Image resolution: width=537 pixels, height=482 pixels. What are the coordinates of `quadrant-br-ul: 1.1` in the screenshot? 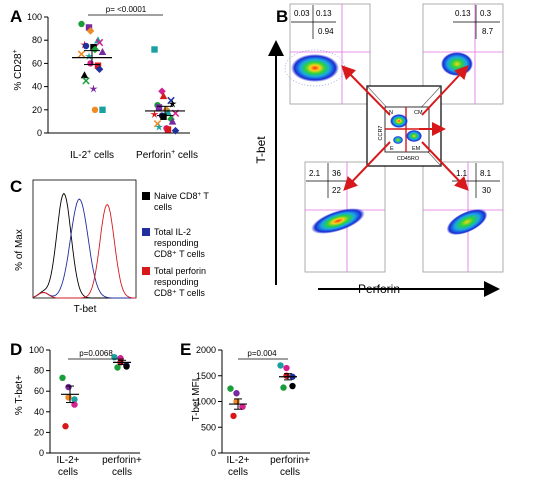 It's located at (462, 173).